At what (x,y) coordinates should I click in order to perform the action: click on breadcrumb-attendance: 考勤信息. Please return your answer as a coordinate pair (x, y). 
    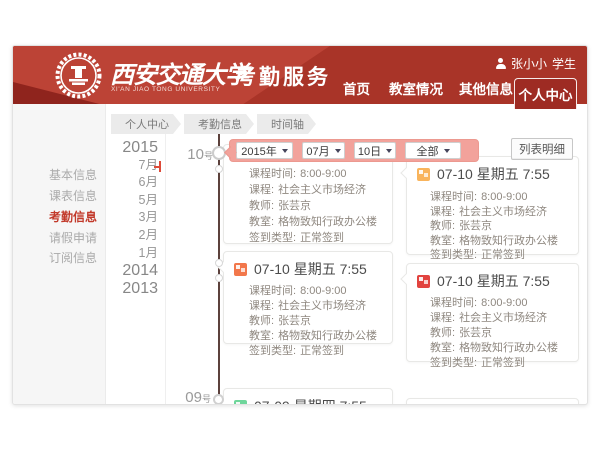
    Looking at the image, I should click on (219, 124).